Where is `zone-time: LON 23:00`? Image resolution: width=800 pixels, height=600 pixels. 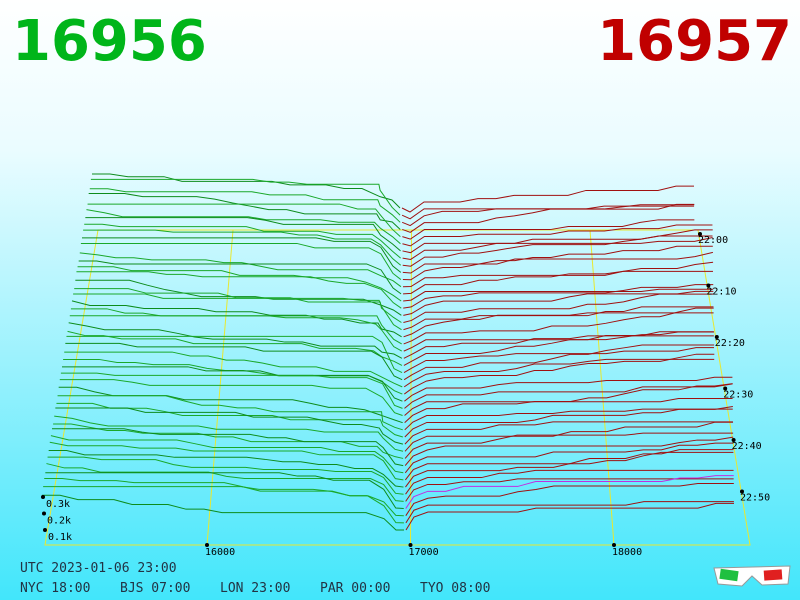
zone-time: LON 23:00 is located at coordinates (255, 588).